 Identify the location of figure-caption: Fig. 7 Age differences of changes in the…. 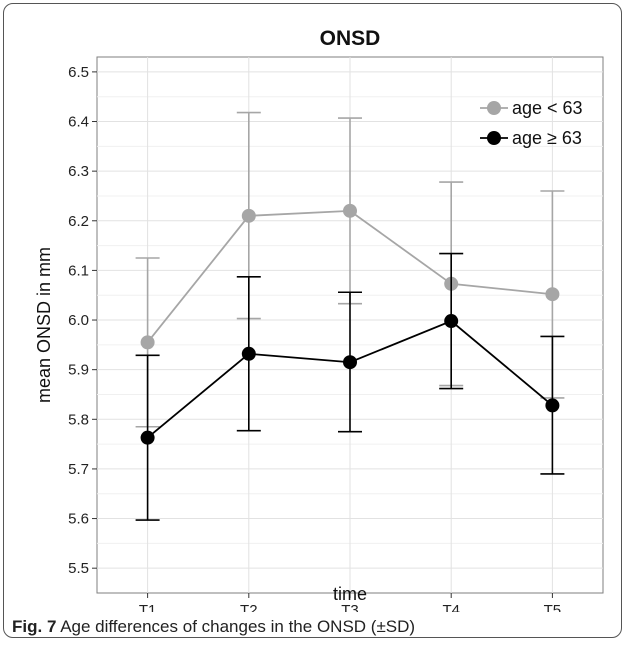
(213, 627).